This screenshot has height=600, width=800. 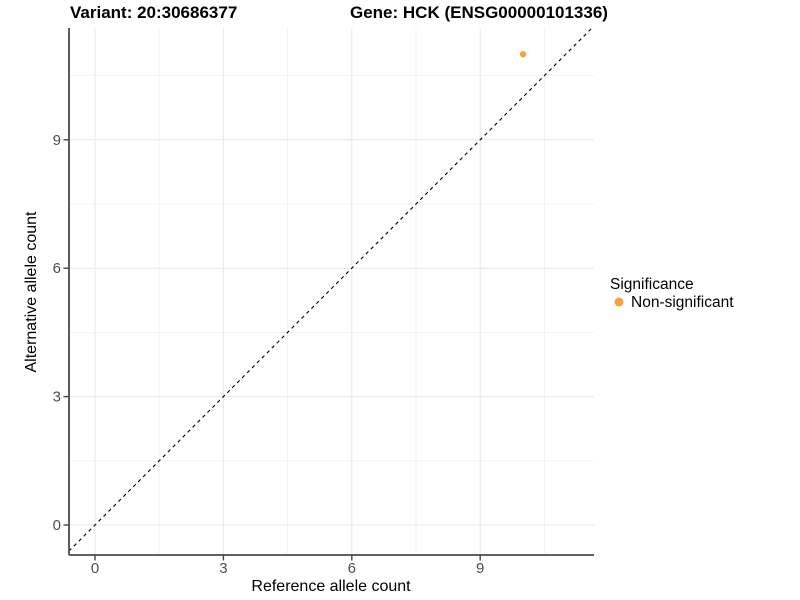 I want to click on y-axis-title: Alternative allele count, so click(x=31, y=292).